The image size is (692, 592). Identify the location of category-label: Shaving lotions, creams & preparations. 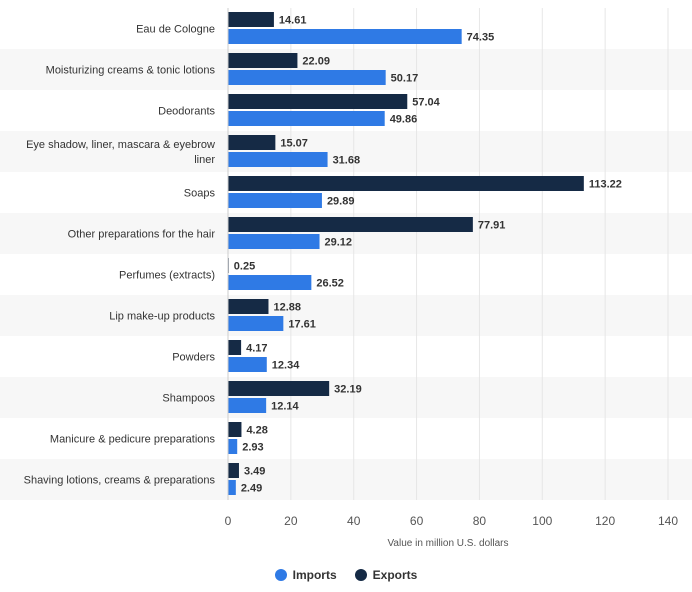
(120, 481).